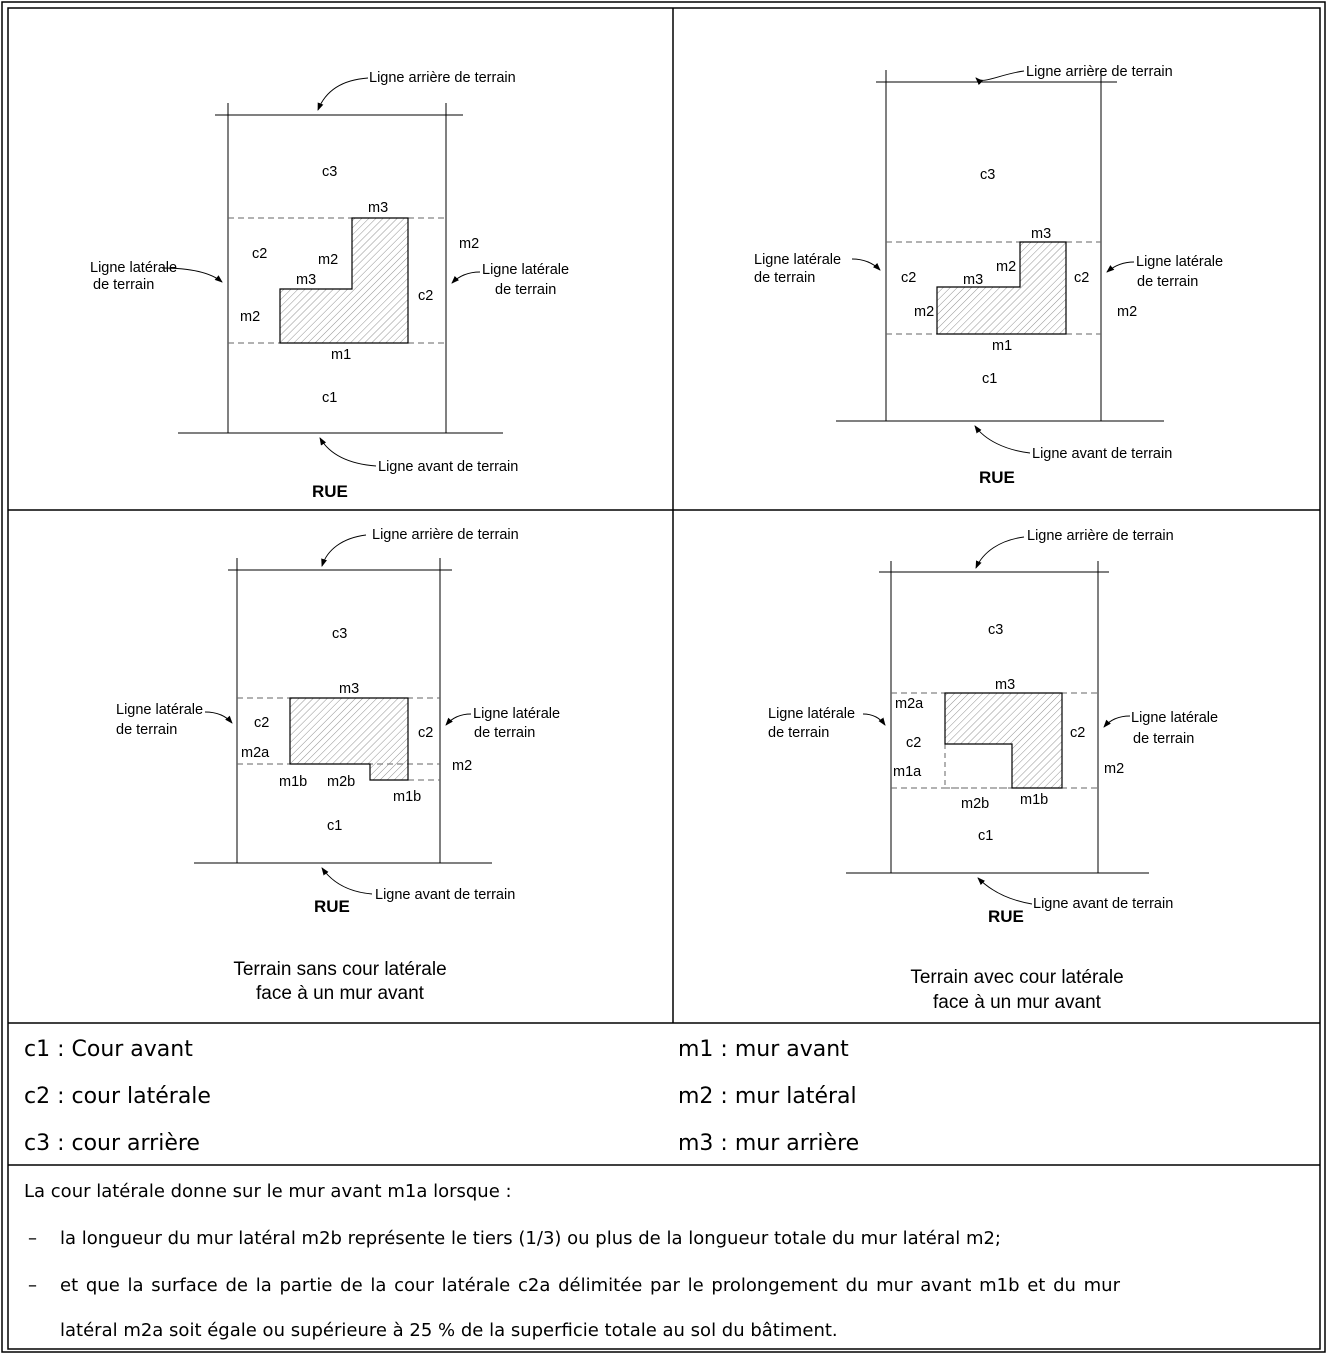 Image resolution: width=1327 pixels, height=1354 pixels. I want to click on caption-left-line1: Terrain sans cour latérale, so click(339, 969).